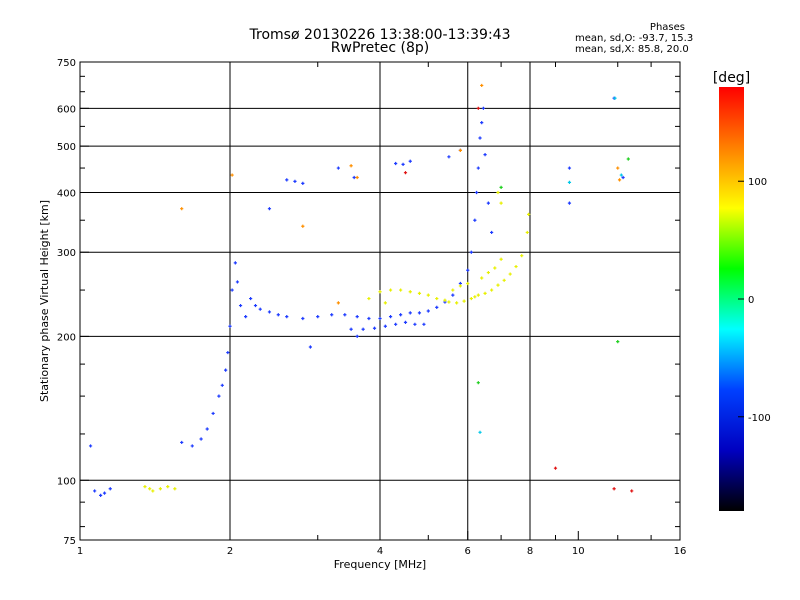 The image size is (800, 600). I want to click on x-tick-label: 10, so click(578, 551).